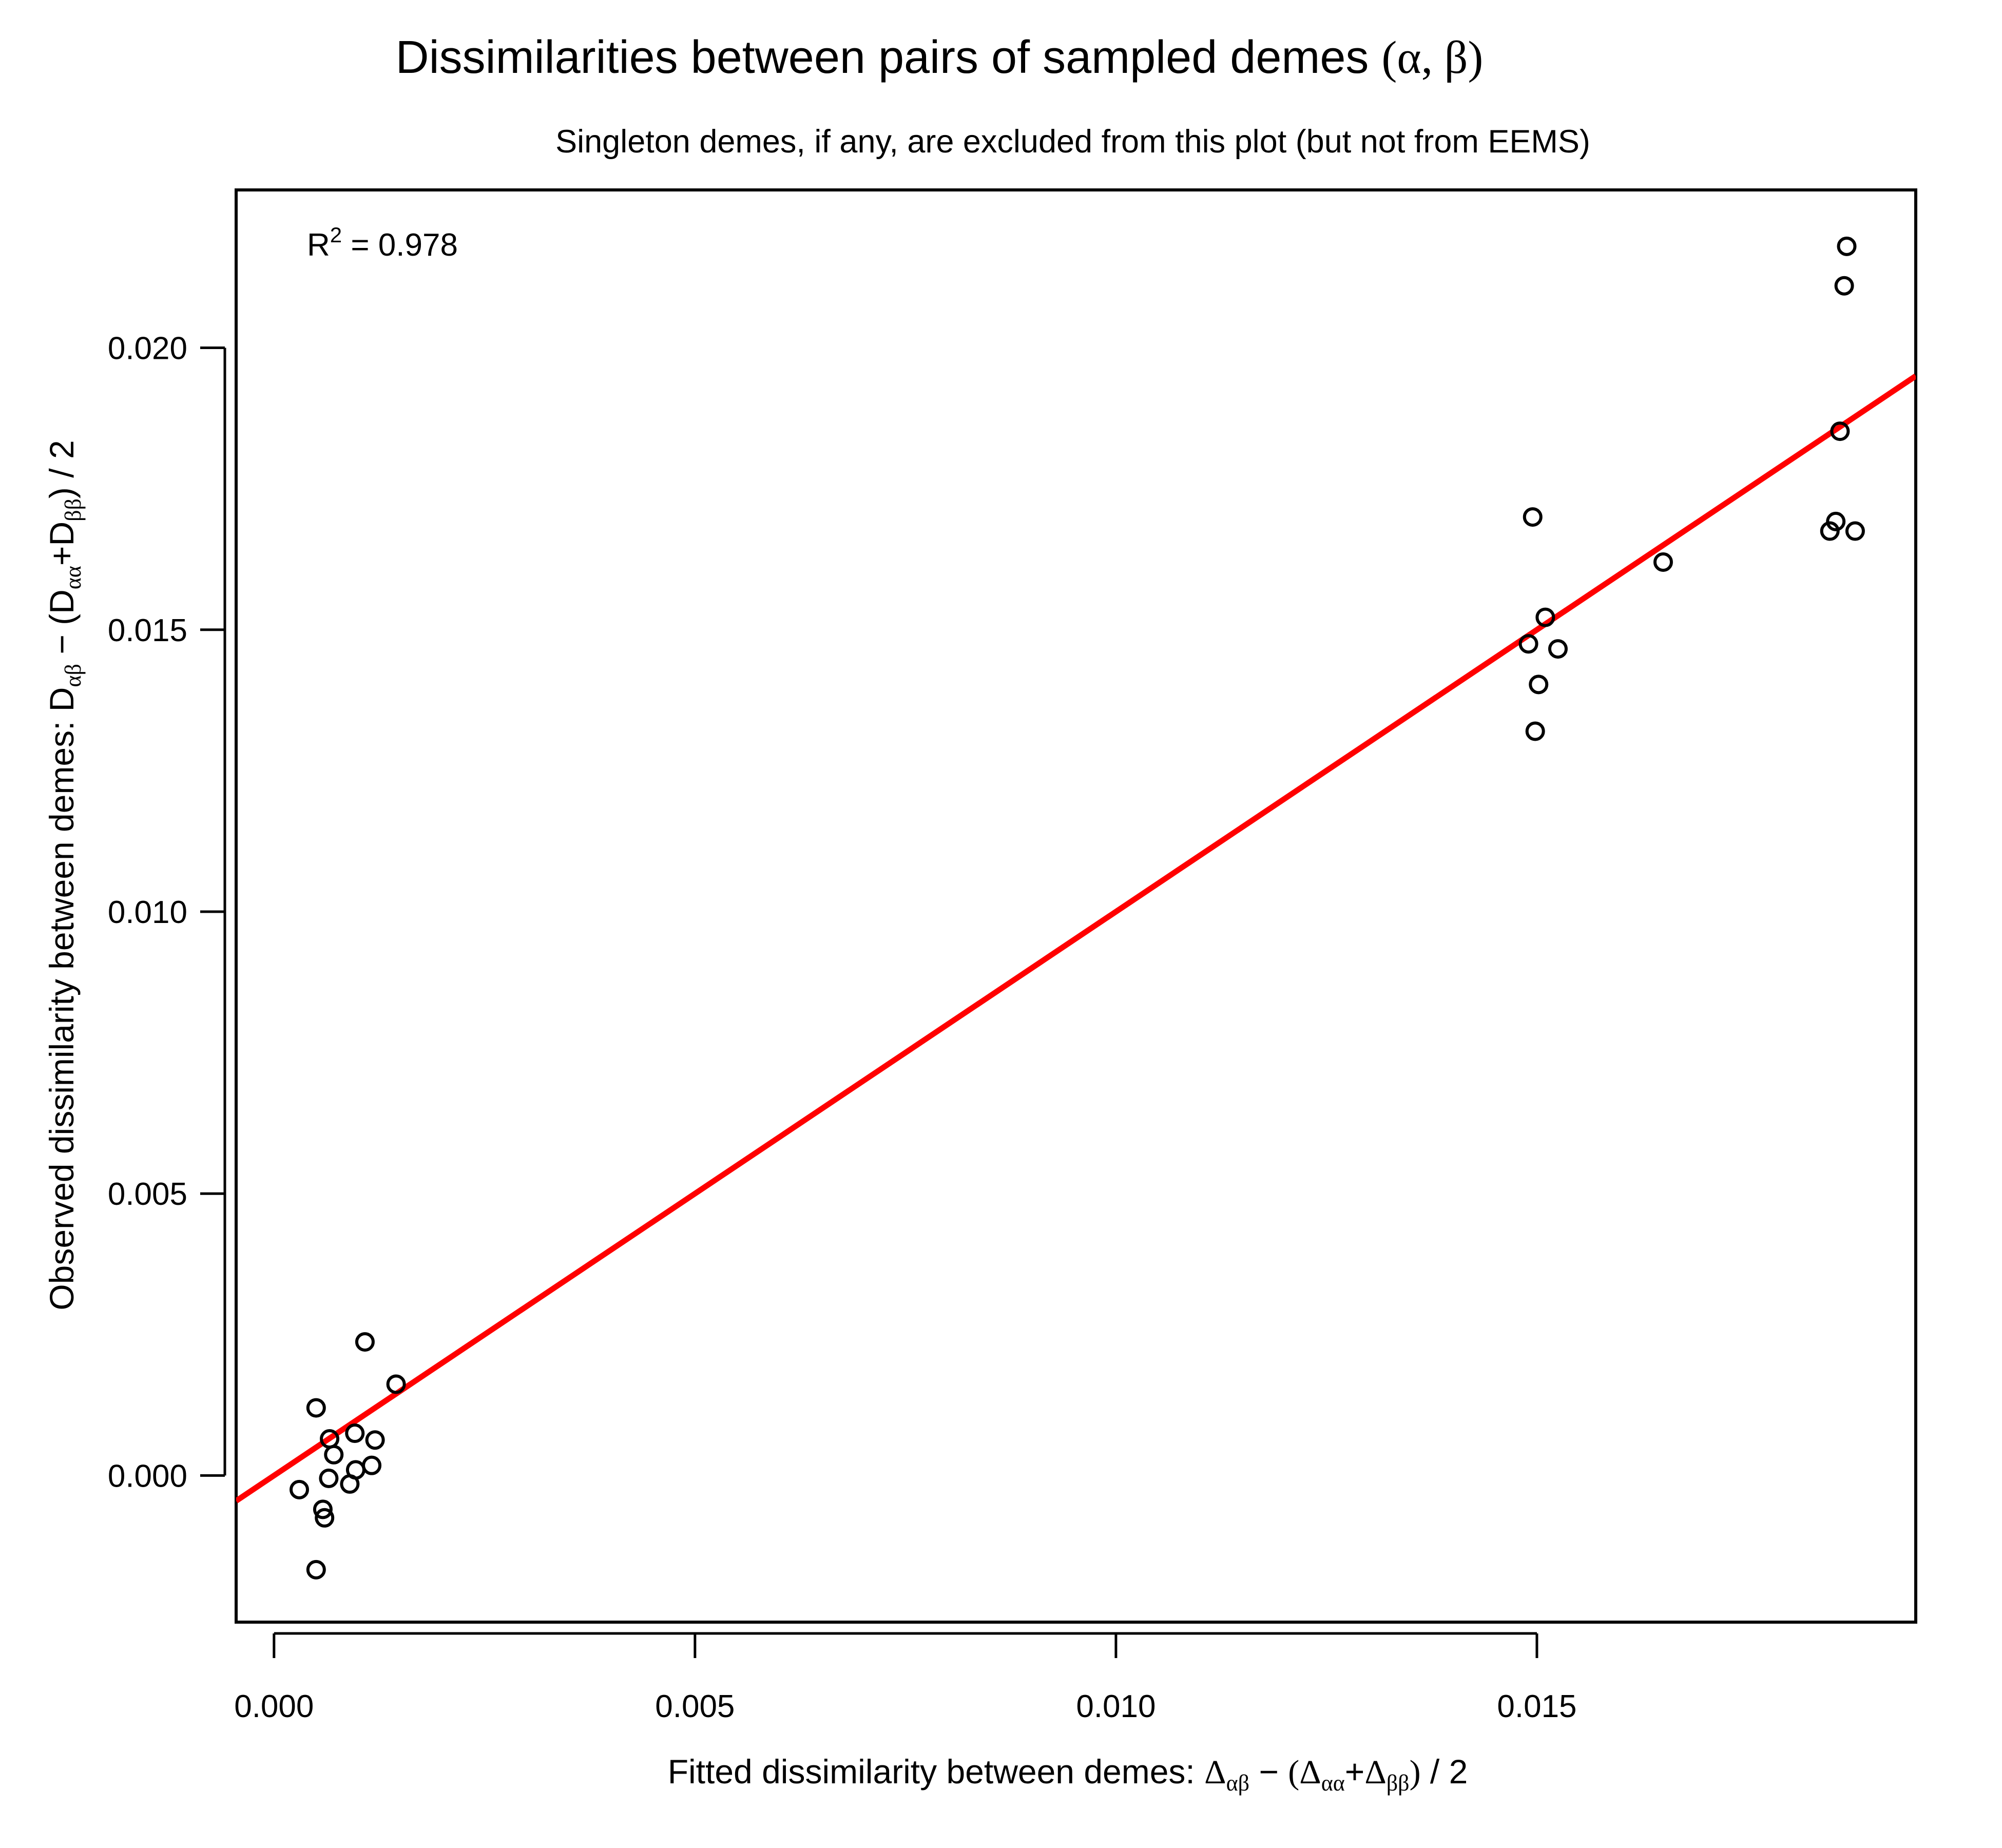 This screenshot has width=2002, height=1848. Describe the element at coordinates (274, 1706) in the screenshot. I see `x-tick-label: 0.000` at that location.